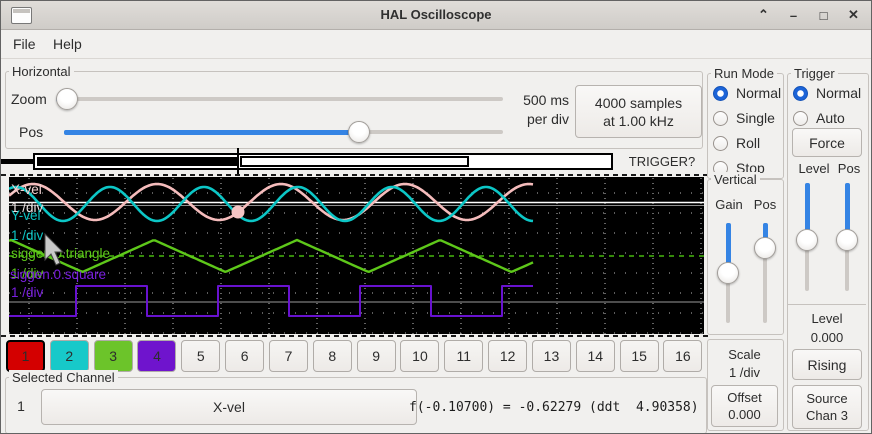 The width and height of the screenshot is (872, 434). I want to click on vertical-pos-label: Pos, so click(765, 204).